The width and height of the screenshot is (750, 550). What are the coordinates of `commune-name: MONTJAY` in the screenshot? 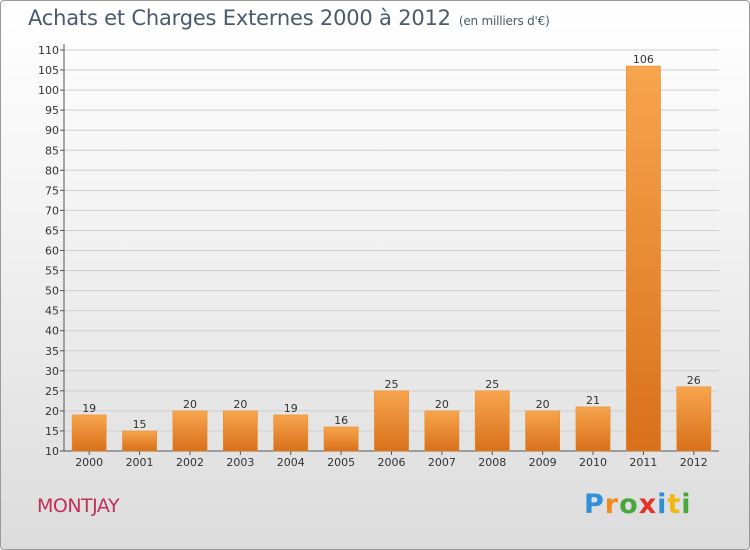 It's located at (78, 506).